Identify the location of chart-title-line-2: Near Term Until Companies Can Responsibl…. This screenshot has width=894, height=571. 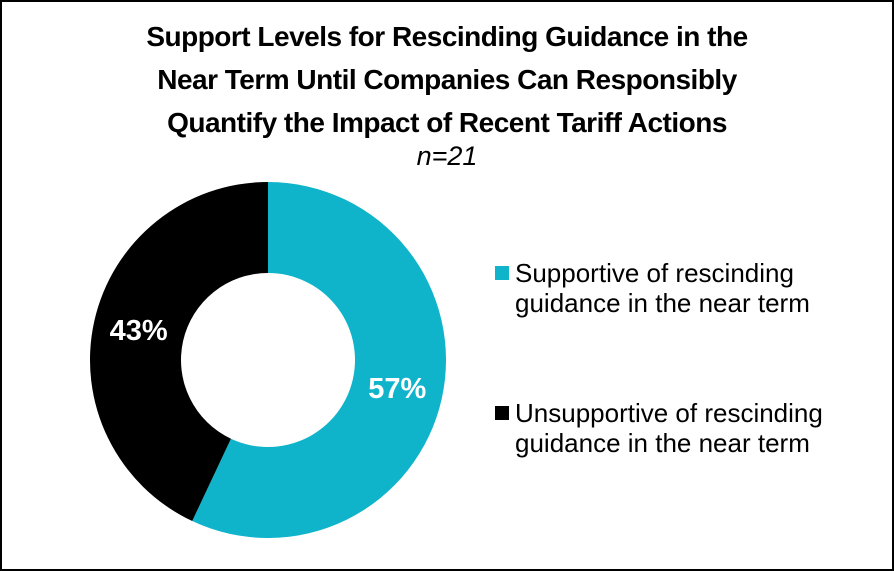
(447, 79).